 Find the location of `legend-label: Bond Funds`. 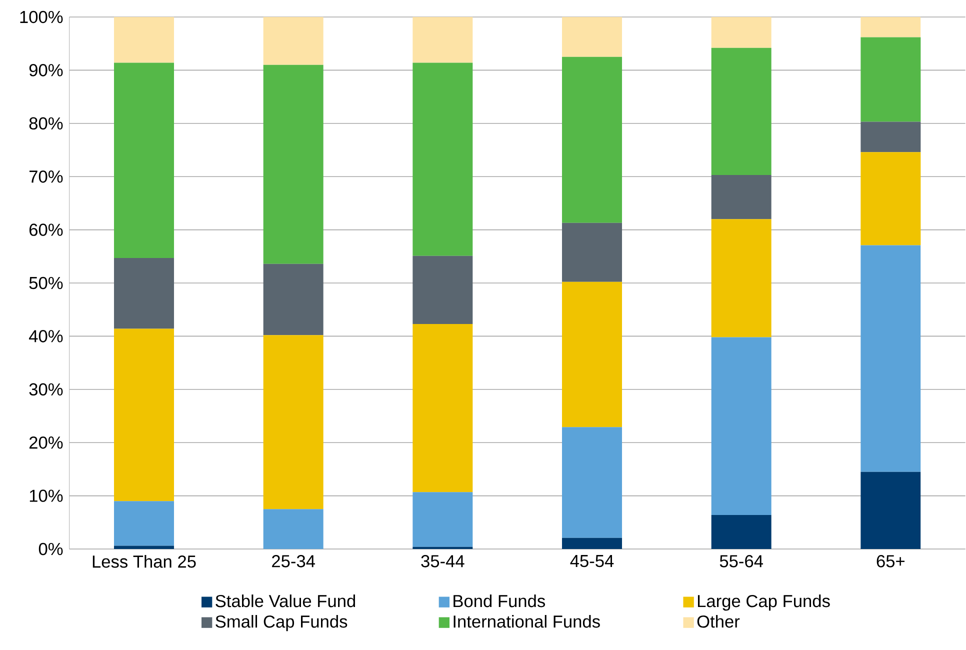

legend-label: Bond Funds is located at coordinates (499, 601).